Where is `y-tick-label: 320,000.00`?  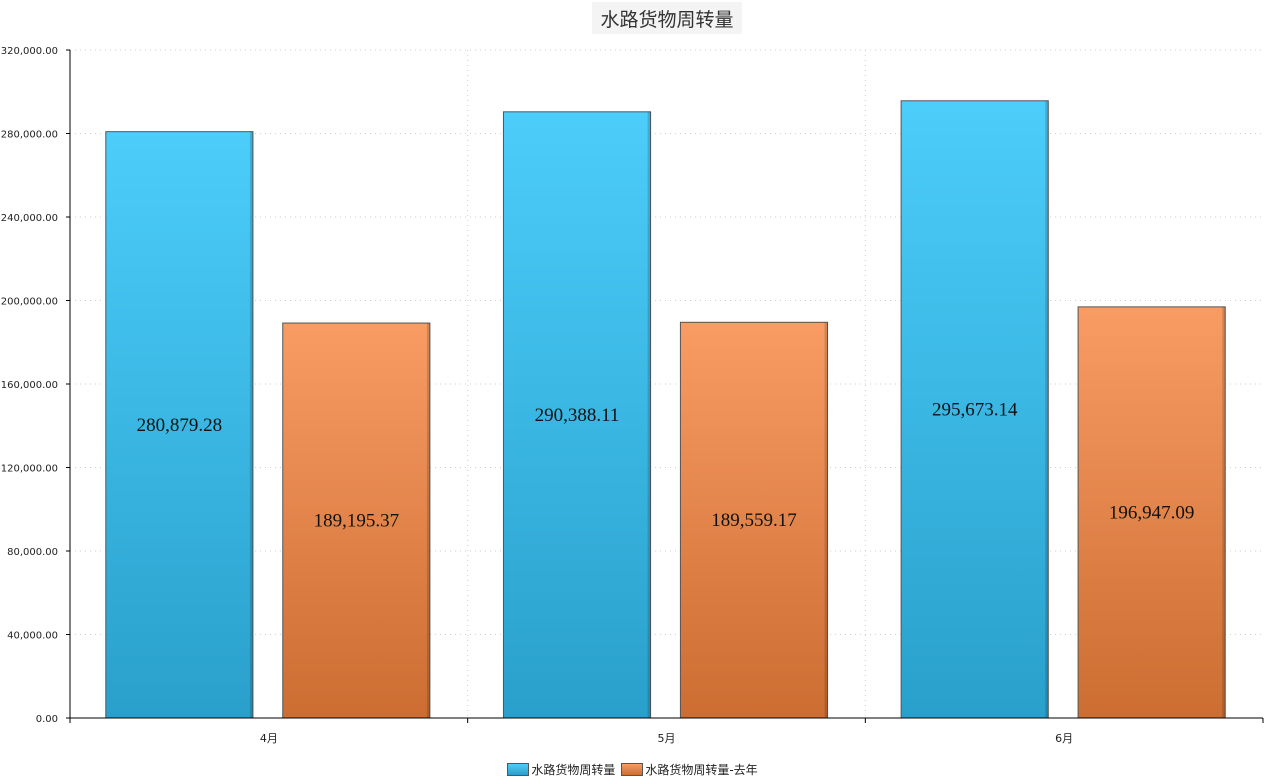
y-tick-label: 320,000.00 is located at coordinates (29, 51).